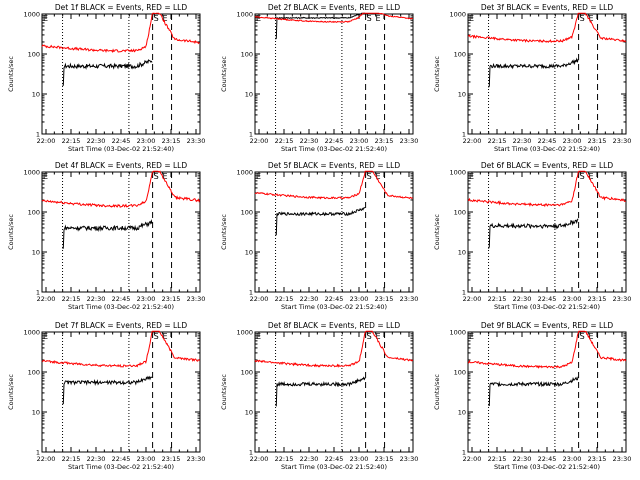  Describe the element at coordinates (334, 325) in the screenshot. I see `panel-title: Det 8f BLACK = Events, RED = LLD` at that location.